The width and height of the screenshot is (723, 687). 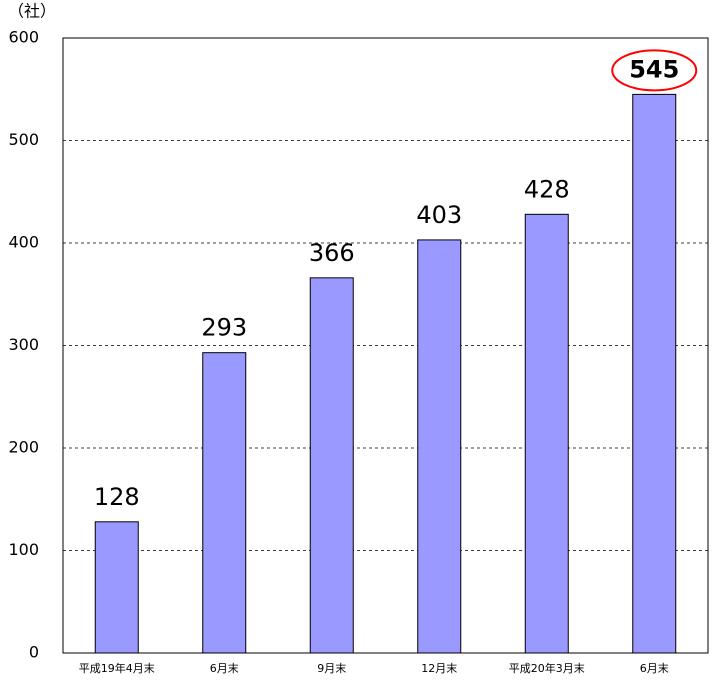 What do you see at coordinates (32, 11) in the screenshot?
I see `y-unit: （社）` at bounding box center [32, 11].